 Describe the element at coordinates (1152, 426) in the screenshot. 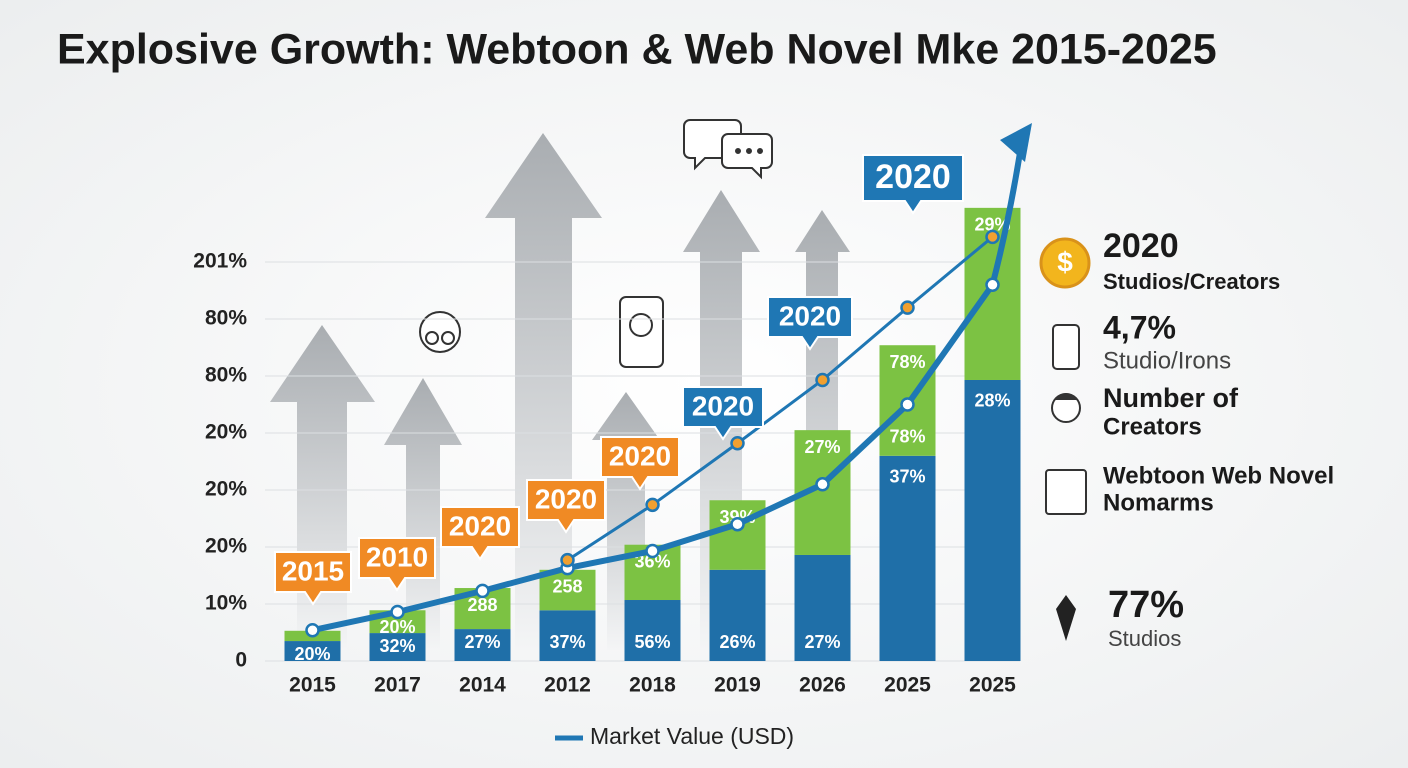

I see `side-stat-text: Creators` at that location.